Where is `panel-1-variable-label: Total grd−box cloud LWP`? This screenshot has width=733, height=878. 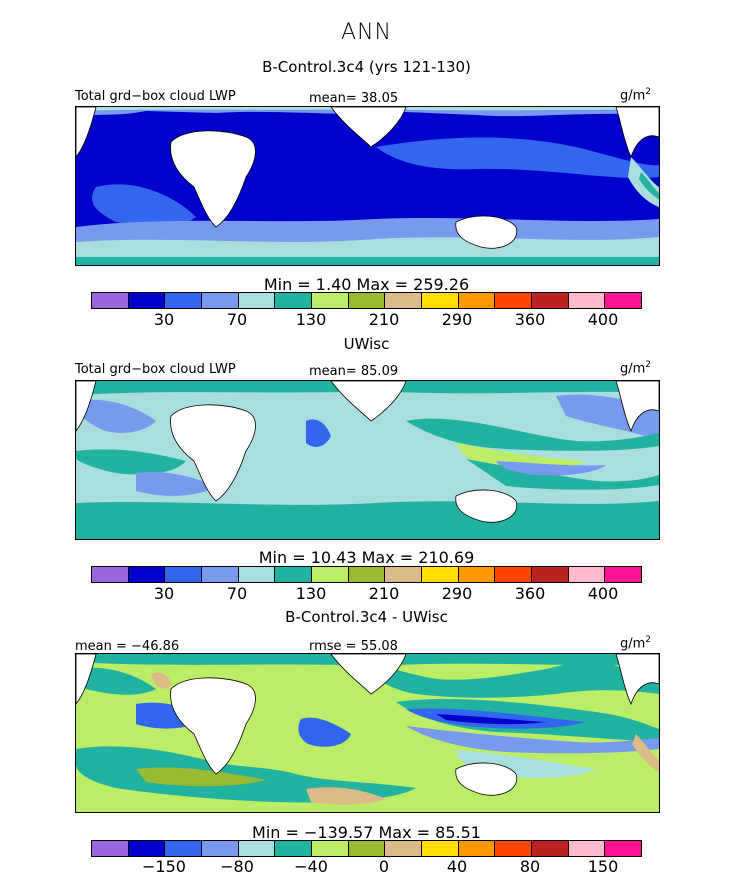 panel-1-variable-label: Total grd−box cloud LWP is located at coordinates (155, 96).